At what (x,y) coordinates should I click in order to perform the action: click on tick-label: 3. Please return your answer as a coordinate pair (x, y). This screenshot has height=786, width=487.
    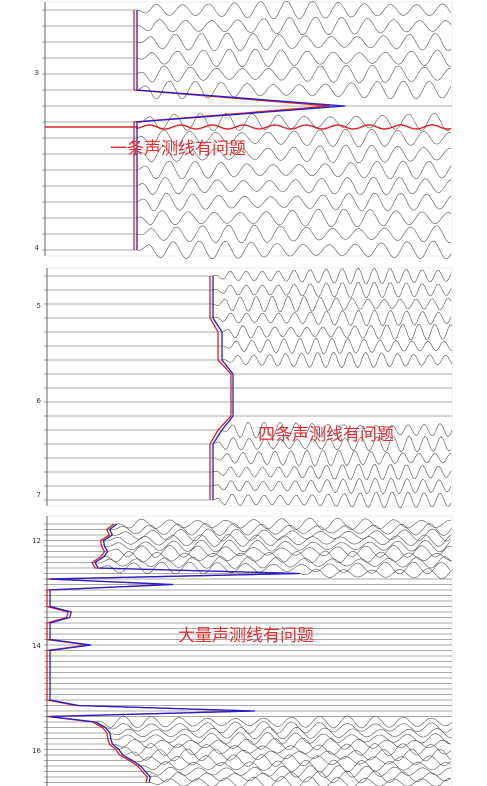
    Looking at the image, I should click on (37, 73).